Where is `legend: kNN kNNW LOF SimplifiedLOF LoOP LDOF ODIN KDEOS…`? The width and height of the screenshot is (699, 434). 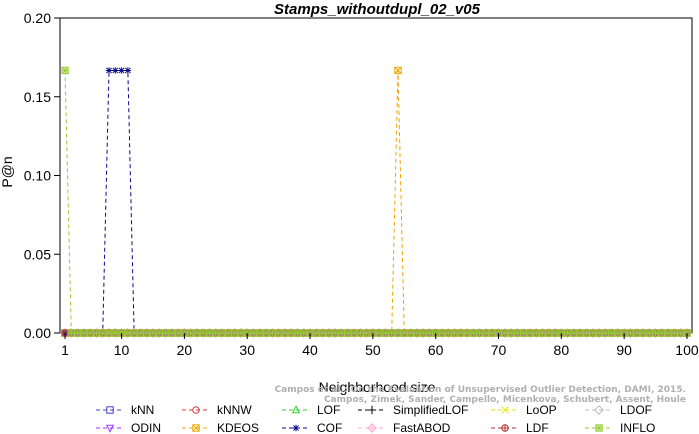 legend: kNN kNNW LOF SimplifiedLOF LoOP LDOF ODIN KDEOS… is located at coordinates (375, 418).